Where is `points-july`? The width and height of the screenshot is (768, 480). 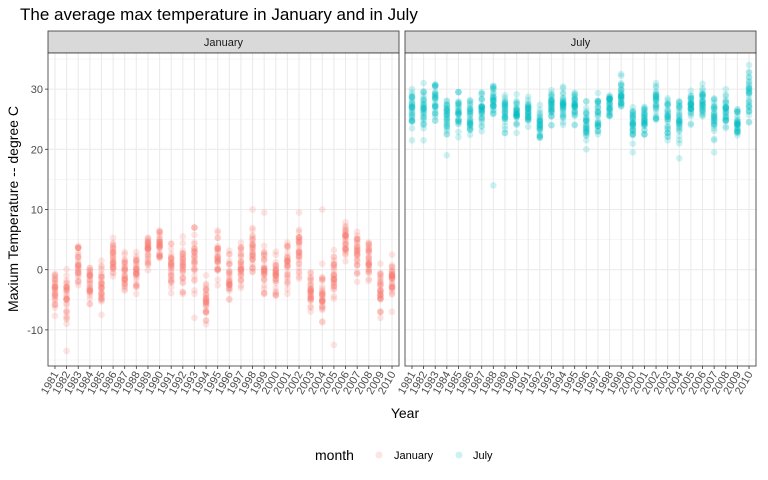
points-july is located at coordinates (580, 125).